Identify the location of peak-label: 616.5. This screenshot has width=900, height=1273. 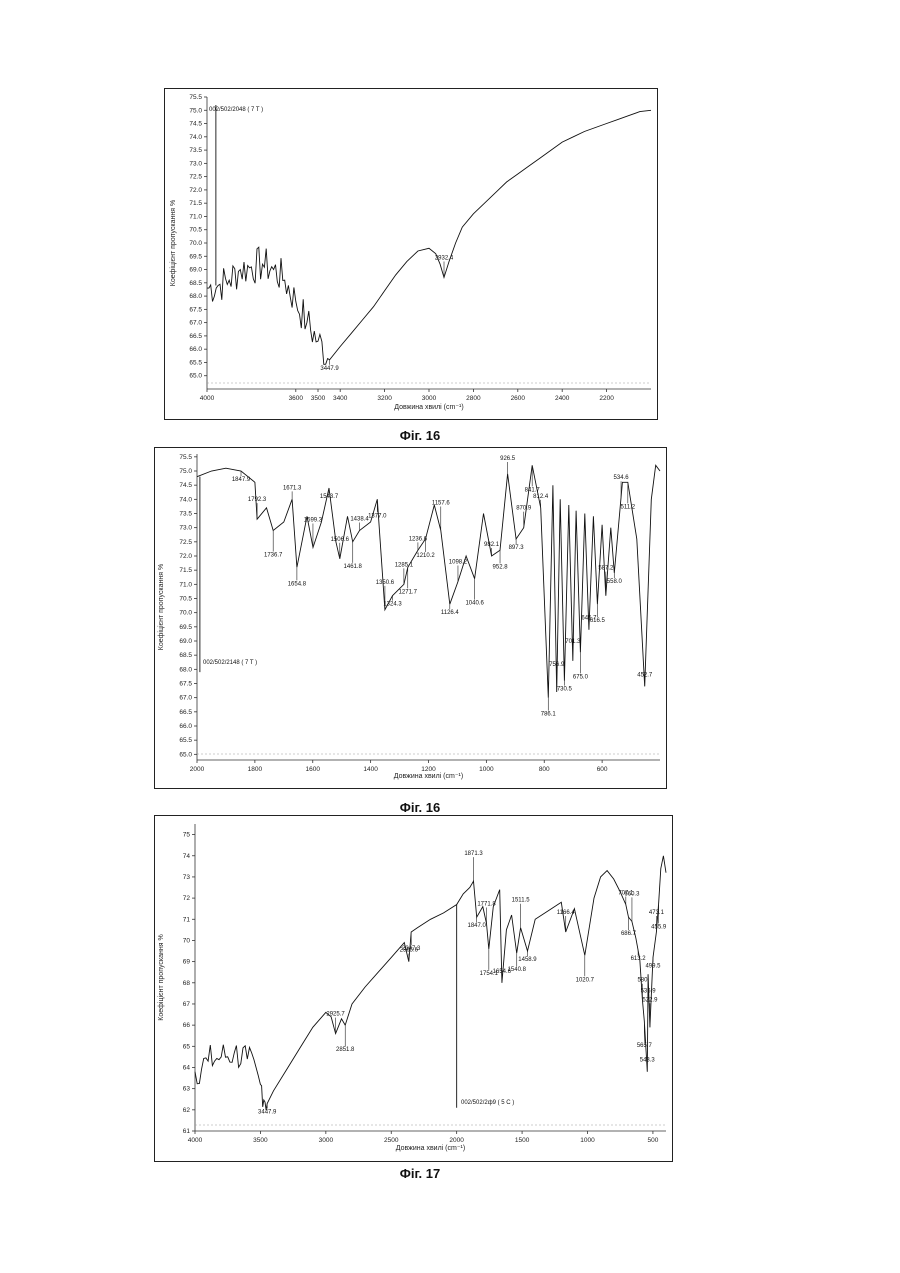
(598, 621).